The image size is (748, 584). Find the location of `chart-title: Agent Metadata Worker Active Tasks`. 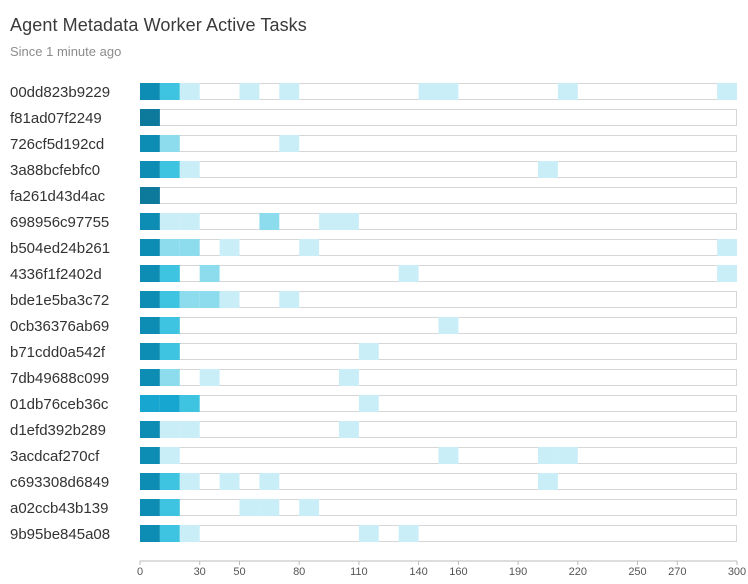

chart-title: Agent Metadata Worker Active Tasks is located at coordinates (158, 25).